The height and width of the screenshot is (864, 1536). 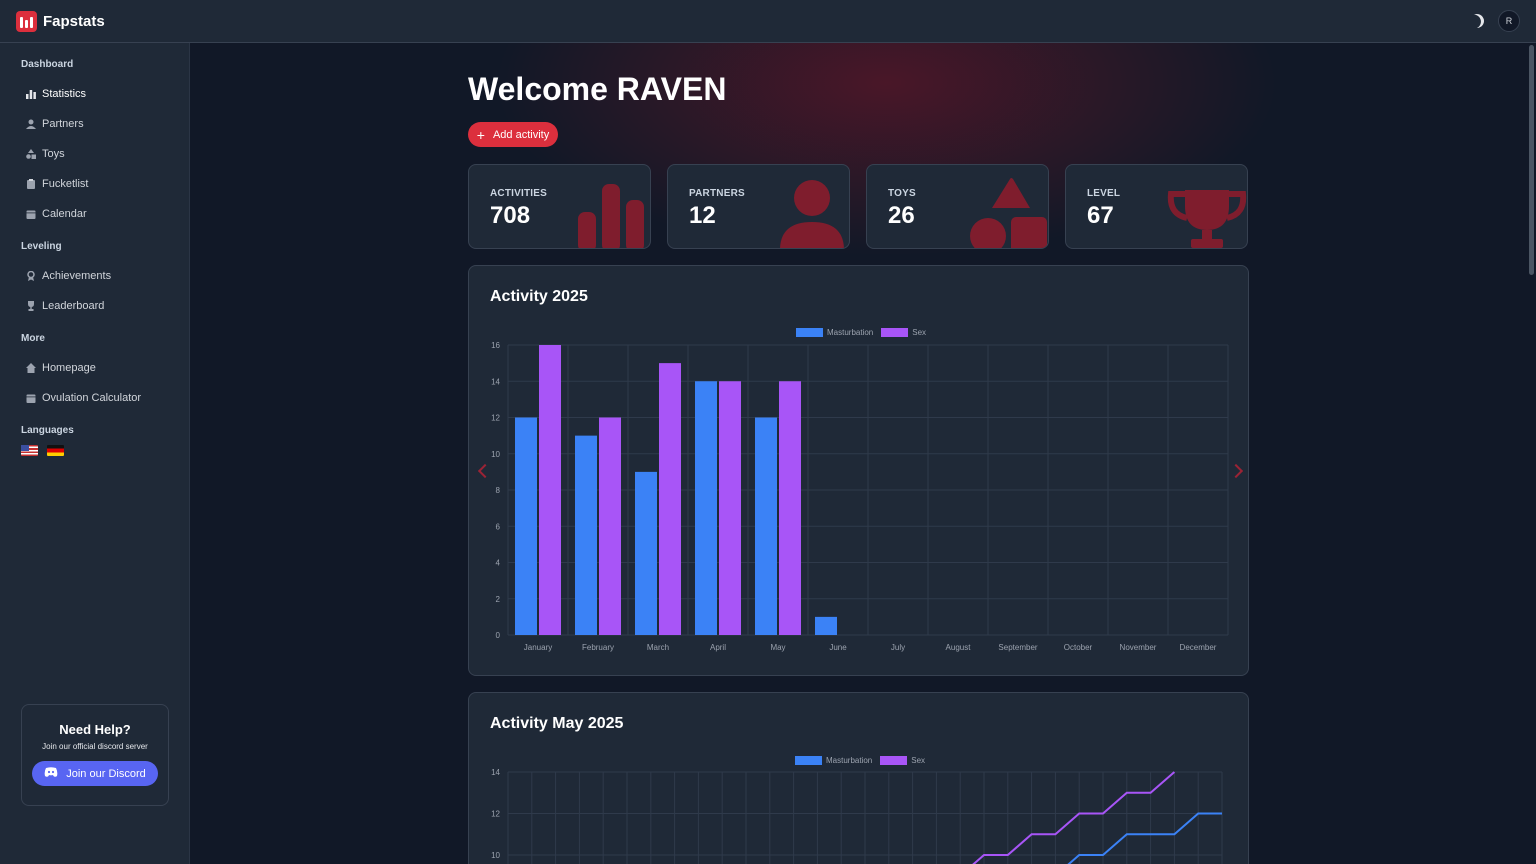 I want to click on award-icon, so click(x=31, y=276).